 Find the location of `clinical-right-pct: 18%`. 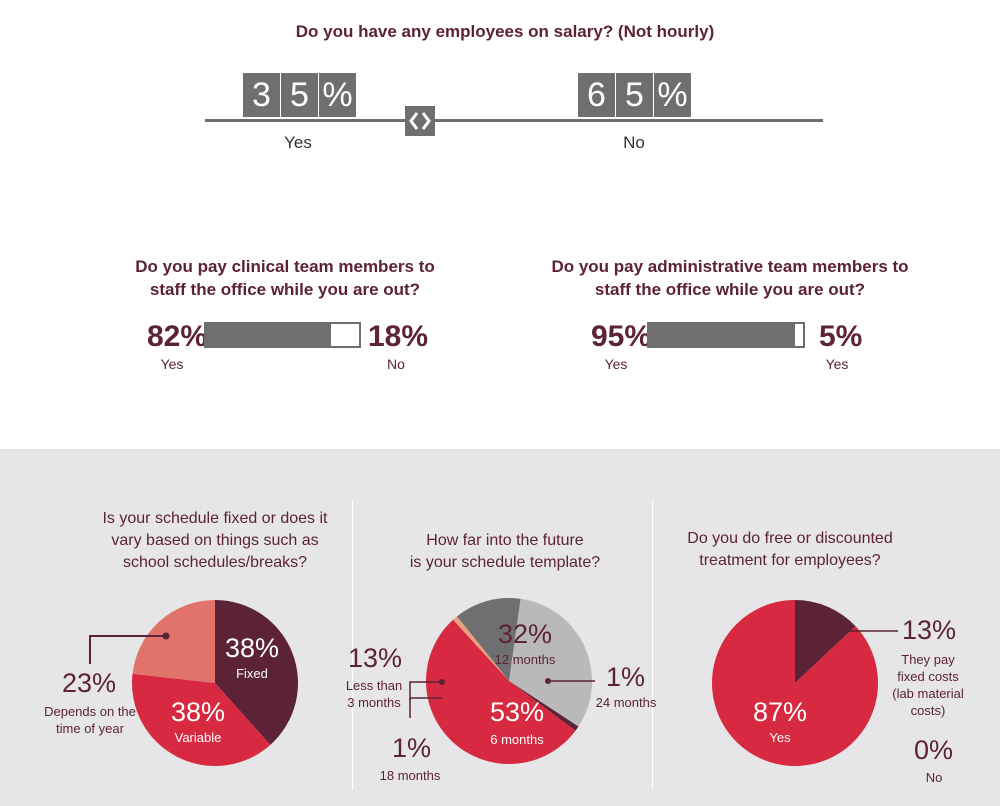

clinical-right-pct: 18% is located at coordinates (398, 336).